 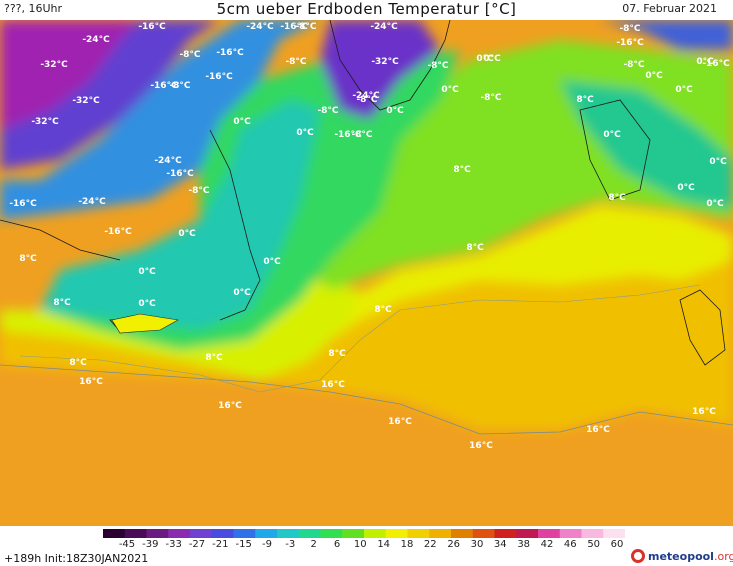 I want to click on forecast-time: ???, 16Uhr, so click(x=33, y=8).